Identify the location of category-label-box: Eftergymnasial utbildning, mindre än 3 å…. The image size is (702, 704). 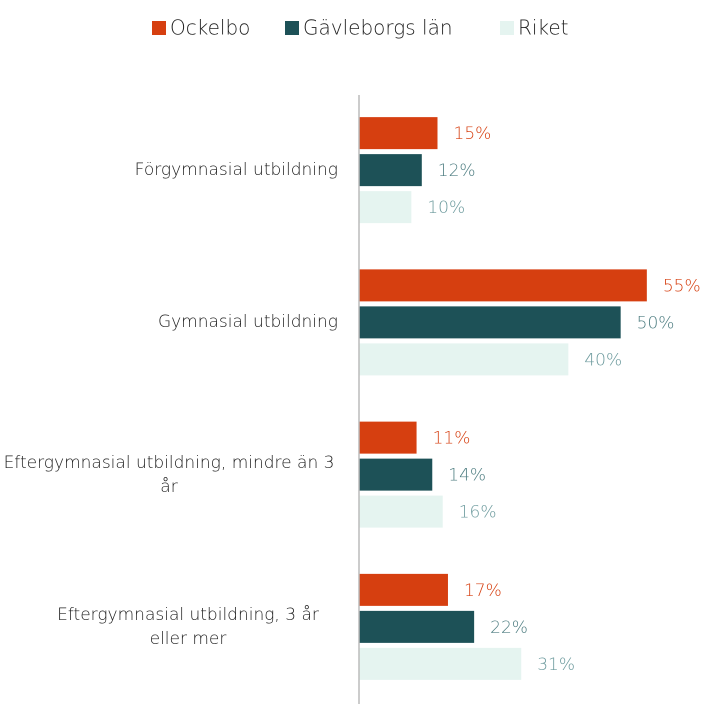
(169, 475).